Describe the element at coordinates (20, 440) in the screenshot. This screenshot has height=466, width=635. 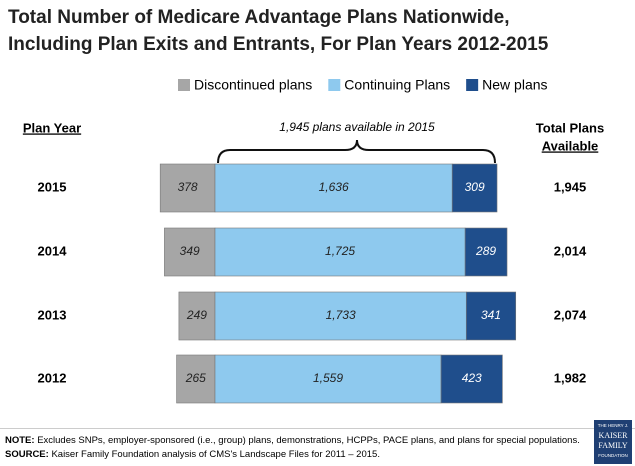
I see `note-label: NOTE:` at that location.